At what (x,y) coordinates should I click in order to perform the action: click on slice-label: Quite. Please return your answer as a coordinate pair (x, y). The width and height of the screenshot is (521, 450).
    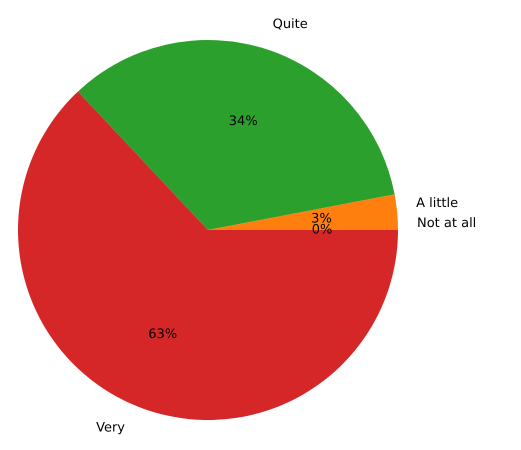
    Looking at the image, I should click on (290, 24).